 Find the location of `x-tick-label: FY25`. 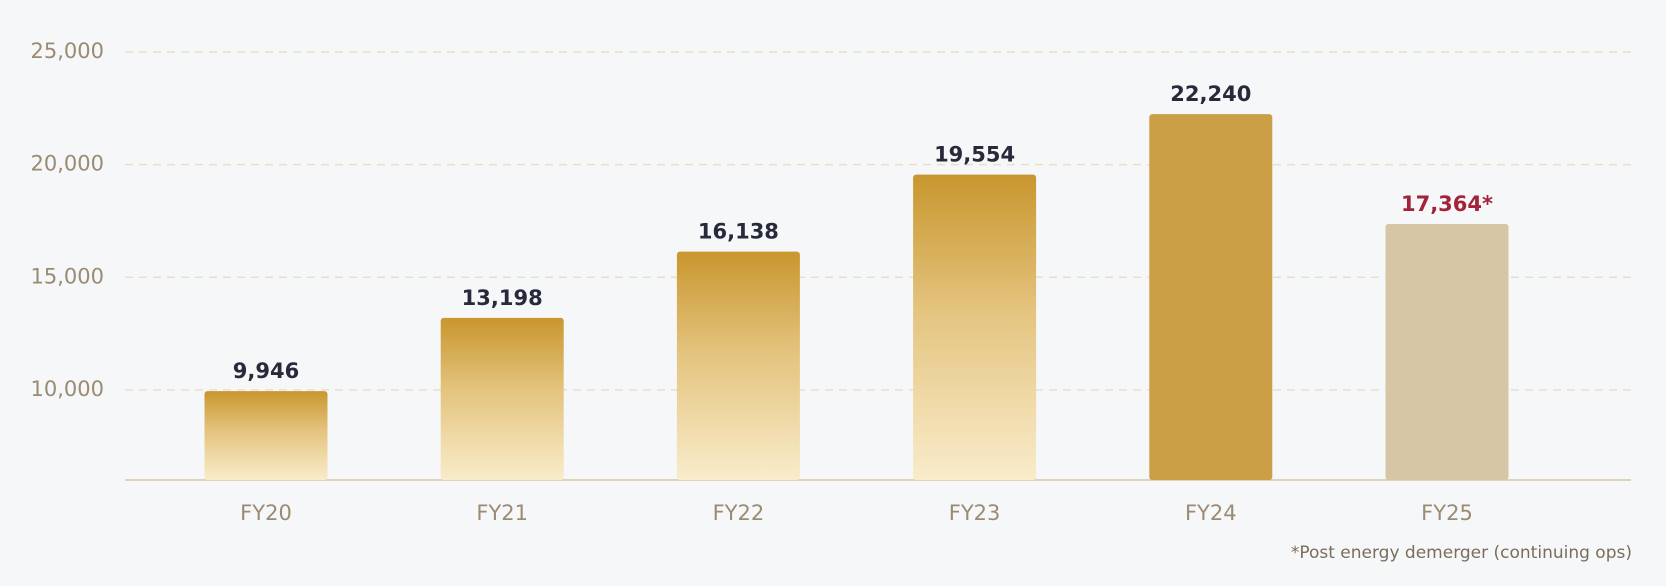

x-tick-label: FY25 is located at coordinates (1447, 513).